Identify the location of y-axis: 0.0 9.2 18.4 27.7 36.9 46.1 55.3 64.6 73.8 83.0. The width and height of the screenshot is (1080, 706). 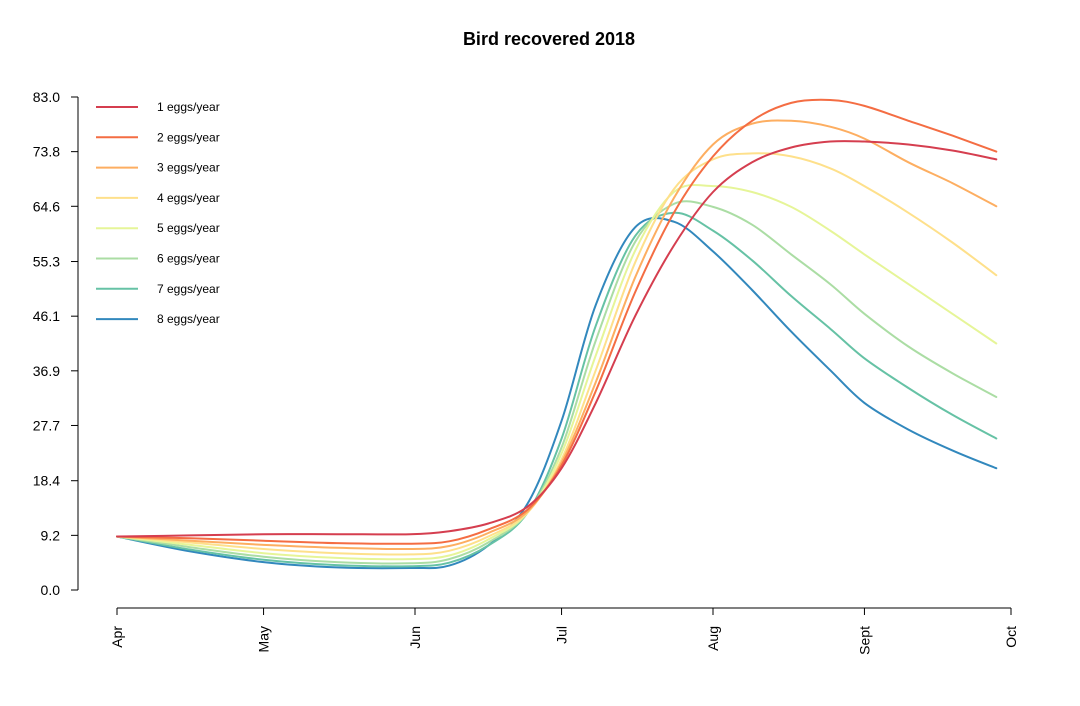
(56, 343).